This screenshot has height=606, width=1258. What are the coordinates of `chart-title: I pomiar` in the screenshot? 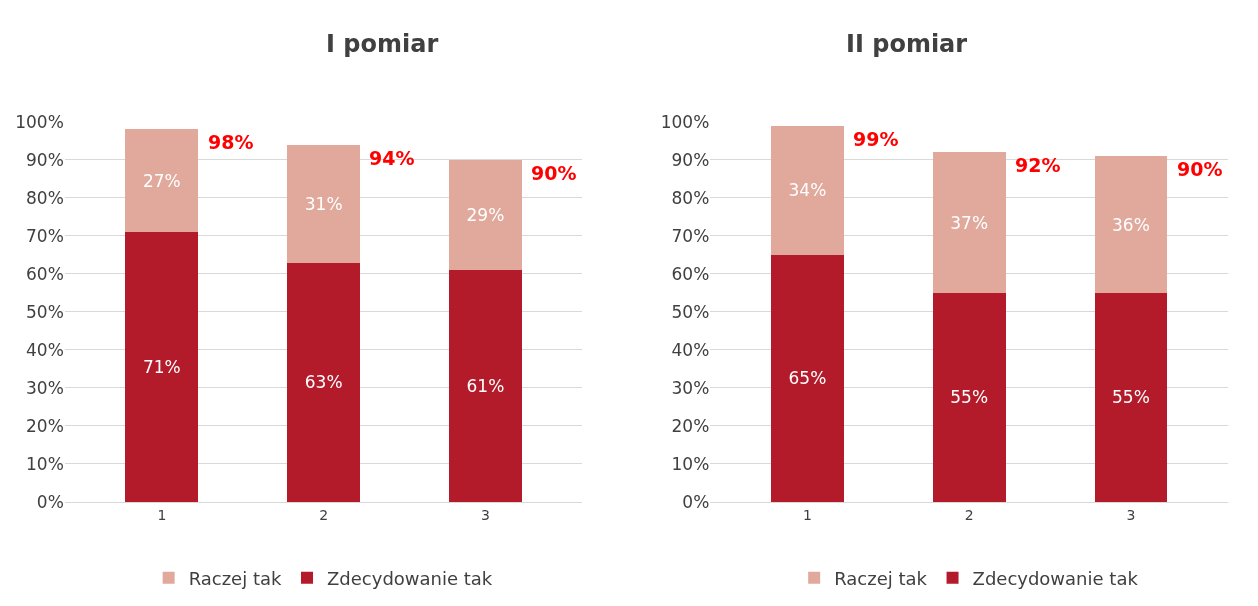 It's located at (382, 44).